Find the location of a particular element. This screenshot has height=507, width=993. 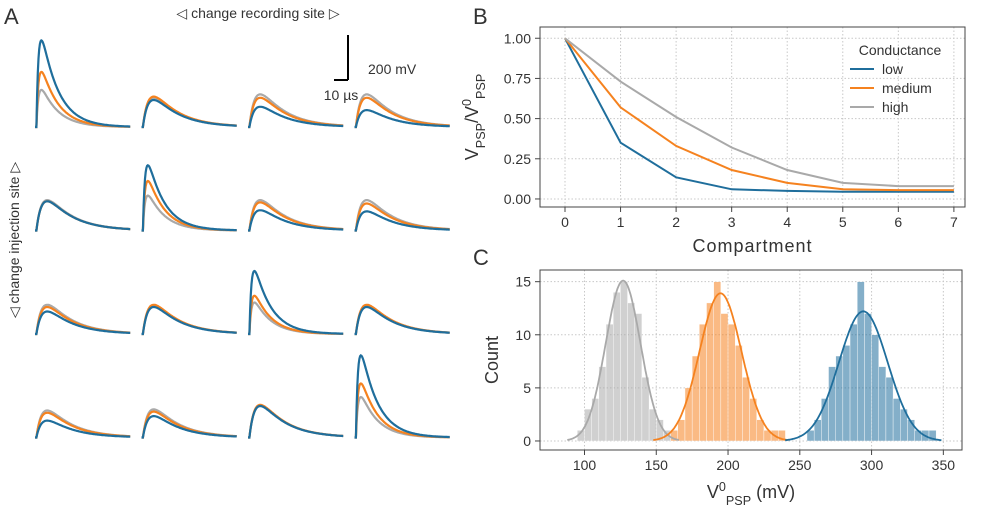

legend-label: low is located at coordinates (893, 69).